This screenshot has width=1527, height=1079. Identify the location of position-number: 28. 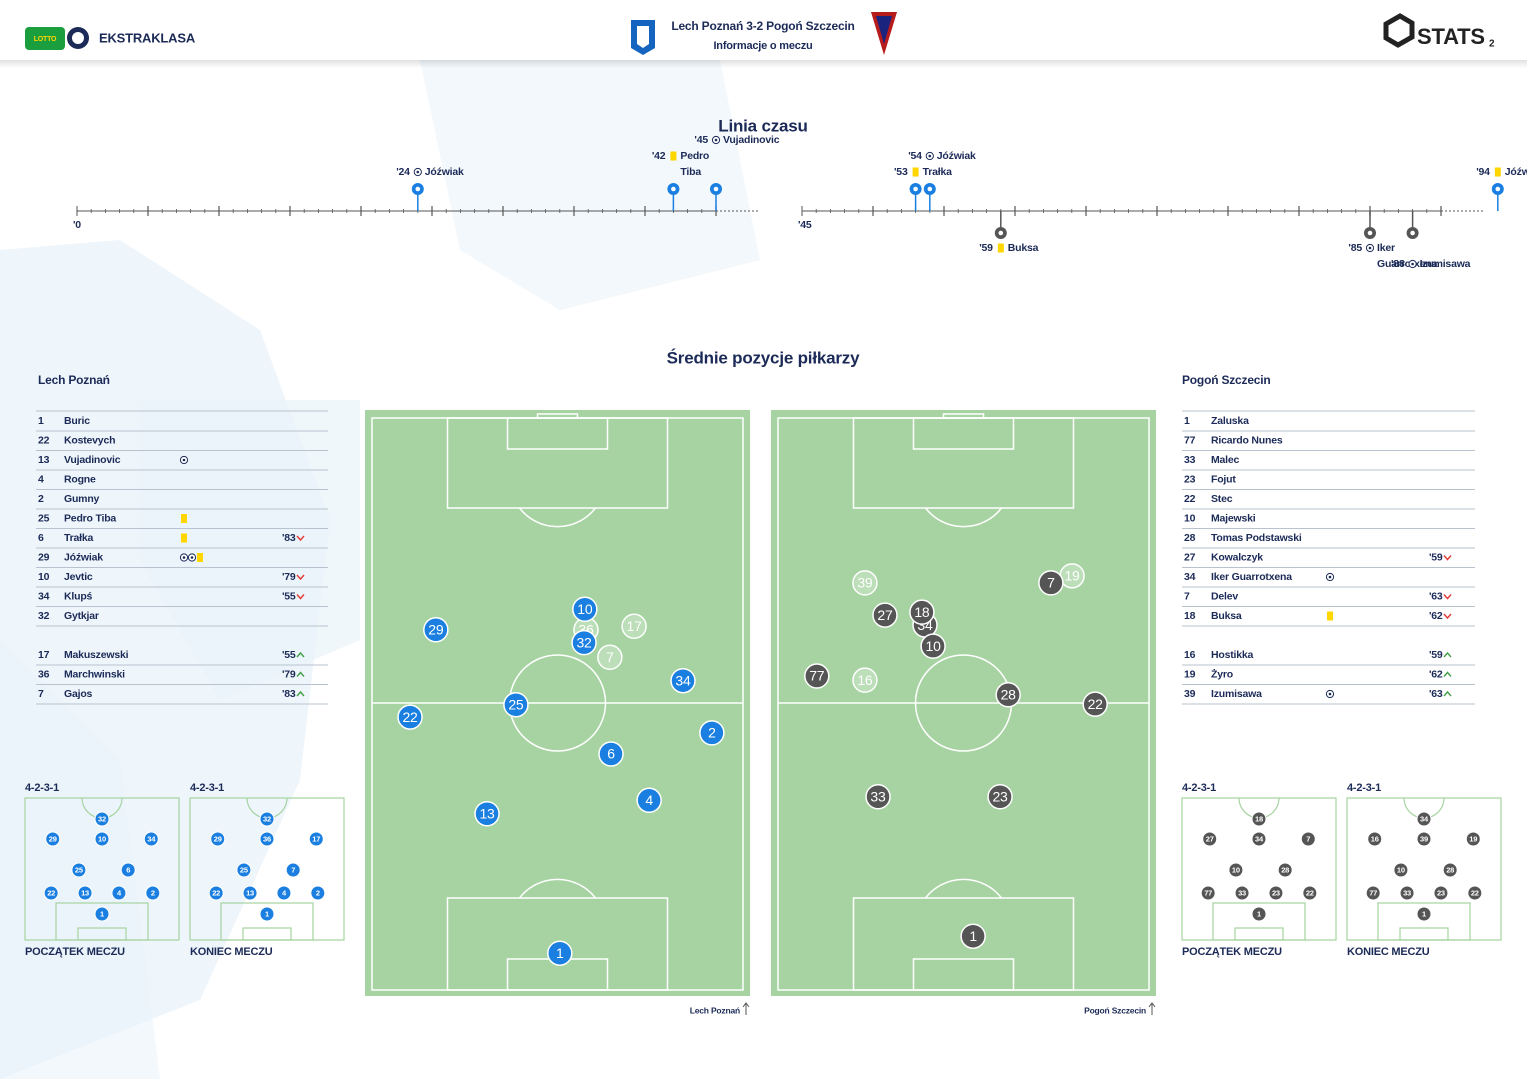
(1009, 694).